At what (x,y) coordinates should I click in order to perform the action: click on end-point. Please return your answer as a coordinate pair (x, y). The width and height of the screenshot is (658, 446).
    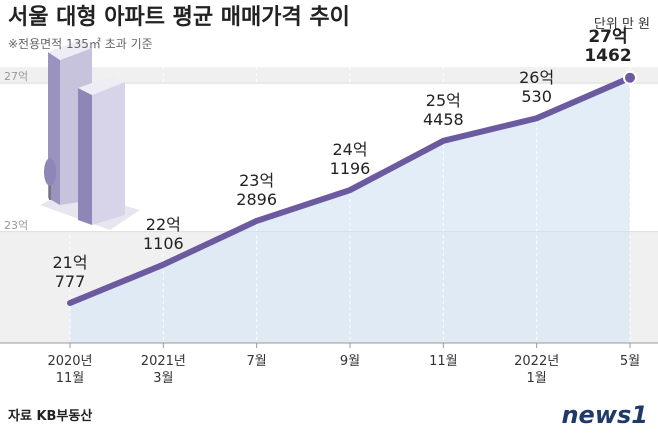
    Looking at the image, I should click on (630, 77).